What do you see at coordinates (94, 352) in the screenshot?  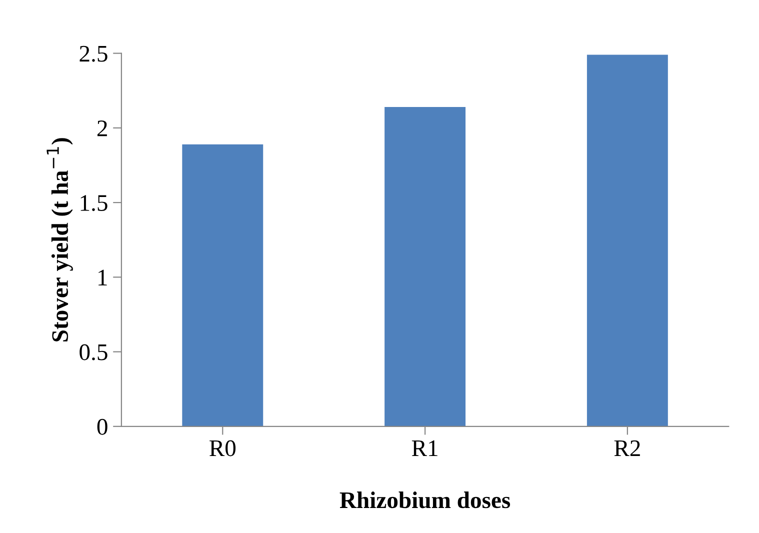 I see `y-tick-label: 0.5` at bounding box center [94, 352].